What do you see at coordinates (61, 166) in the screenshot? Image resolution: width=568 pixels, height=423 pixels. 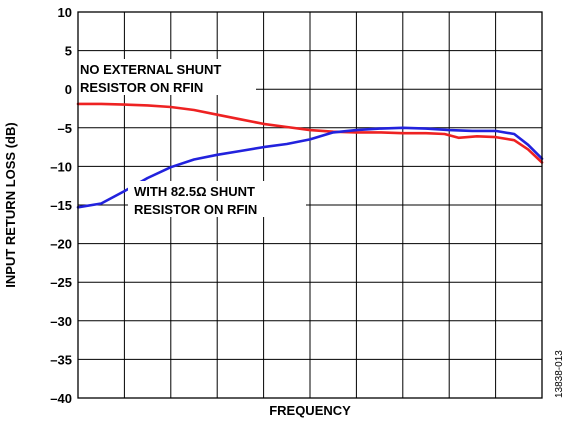 I see `y-tick-label: –10` at bounding box center [61, 166].